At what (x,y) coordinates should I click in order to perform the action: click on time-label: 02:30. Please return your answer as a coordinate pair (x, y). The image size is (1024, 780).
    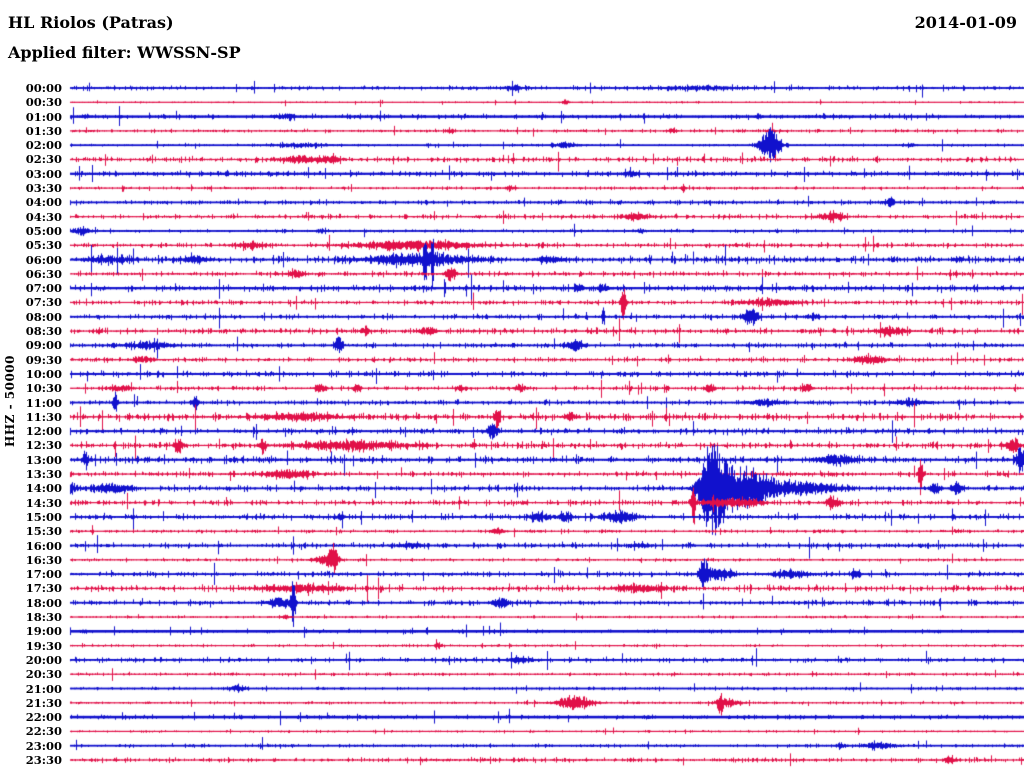
    Looking at the image, I should click on (43, 159).